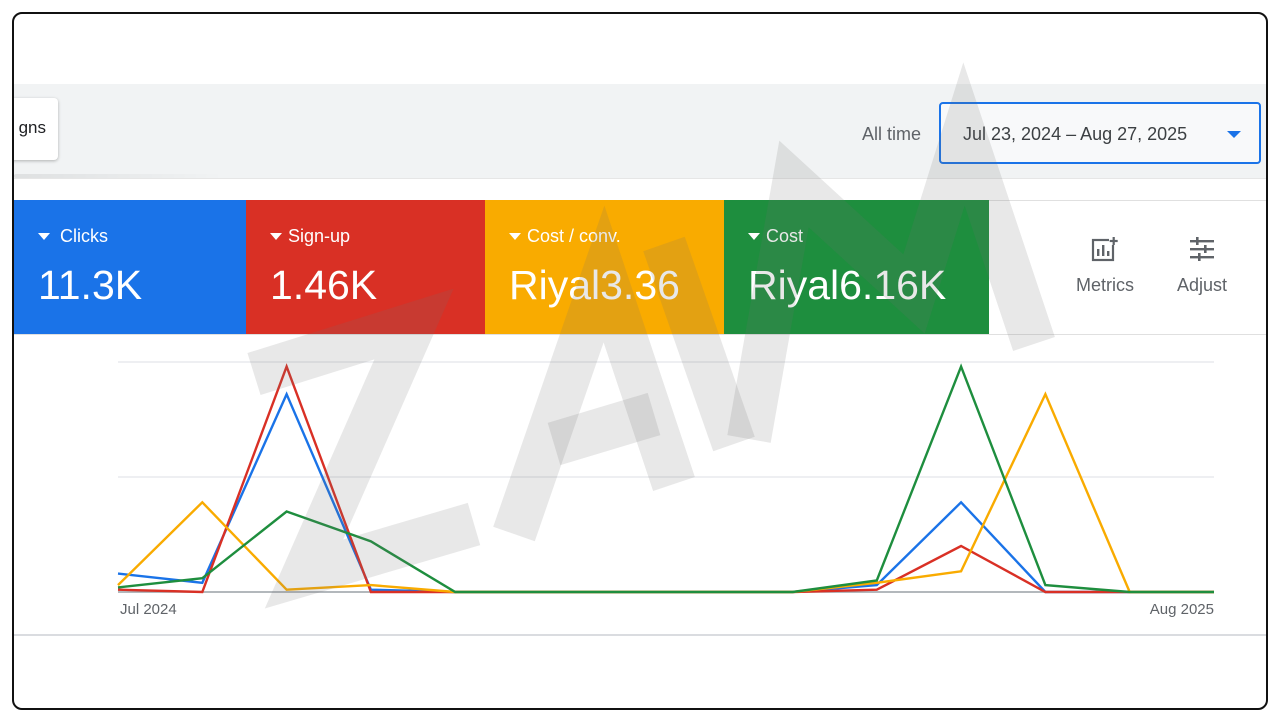 Image resolution: width=1280 pixels, height=720 pixels. What do you see at coordinates (640, 131) in the screenshot?
I see `overview-toolbar: gns All time Jul 23, 2024 – Aug 27, 2025` at bounding box center [640, 131].